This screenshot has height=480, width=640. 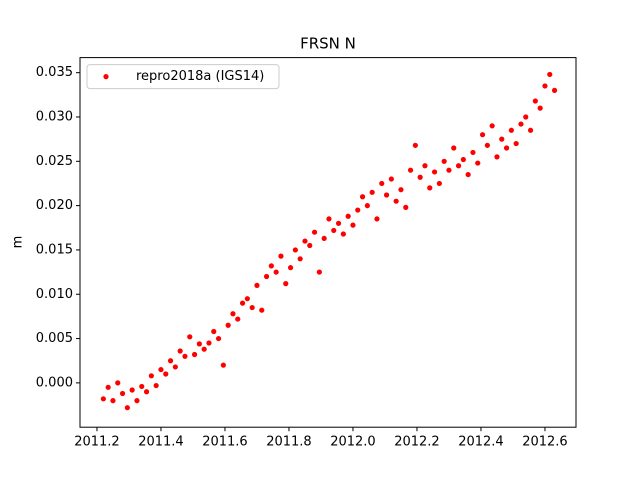 I want to click on y-tick-label: 0.035, so click(x=54, y=72).